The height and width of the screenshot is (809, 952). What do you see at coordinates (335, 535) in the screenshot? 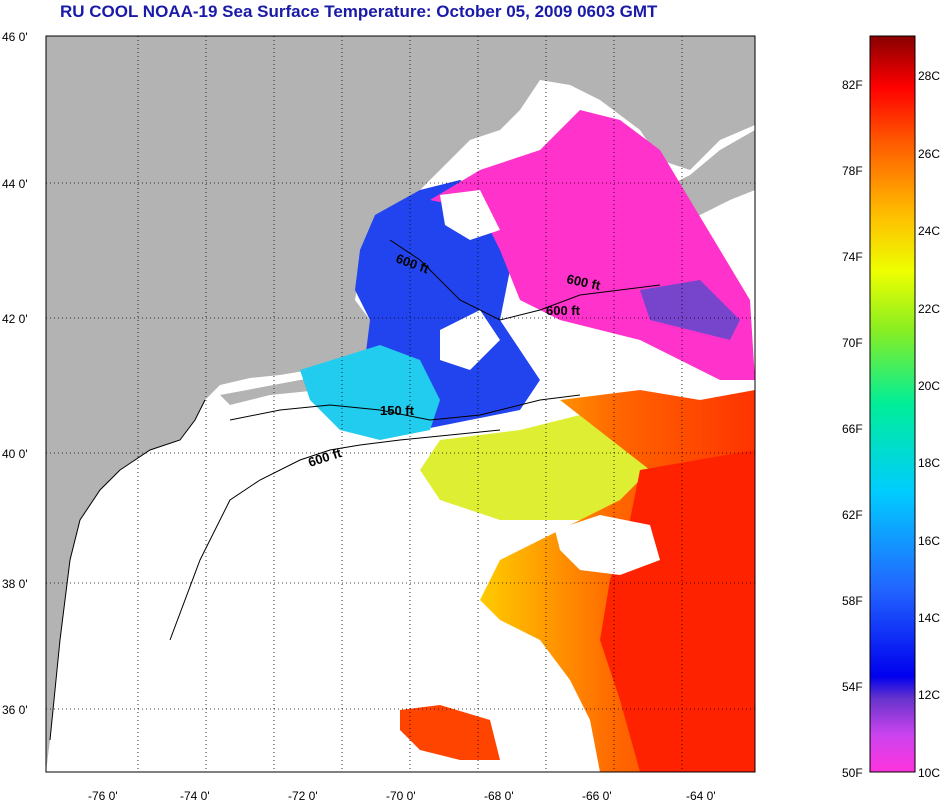
I see `contour-600ft-south` at bounding box center [335, 535].